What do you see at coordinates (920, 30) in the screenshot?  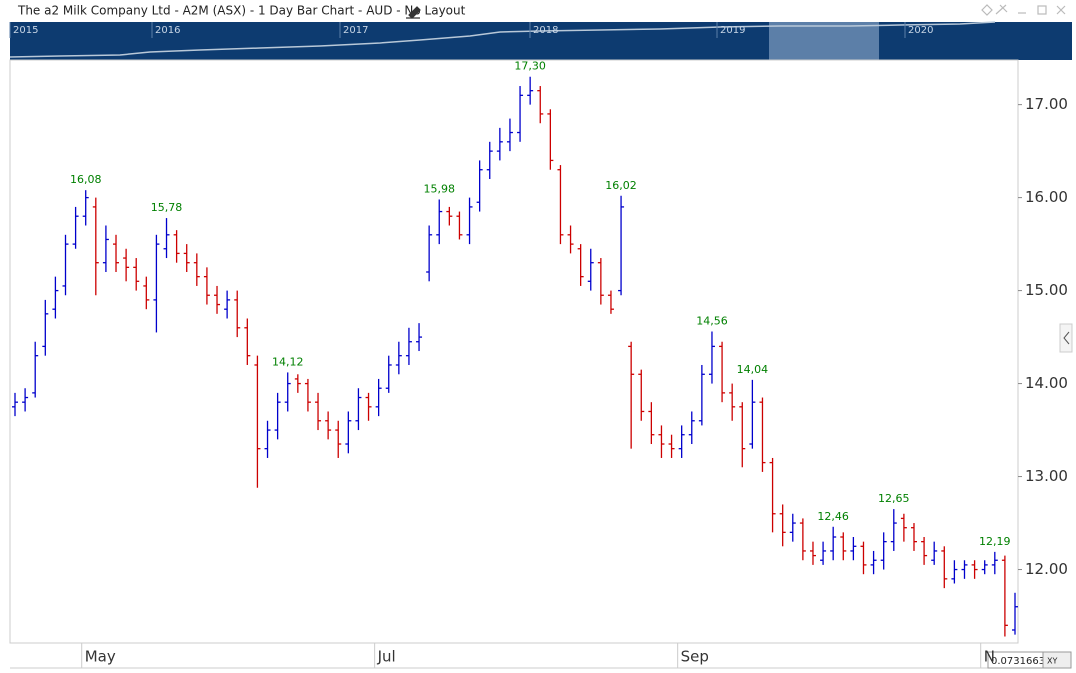 I see `navigator-year: 2020` at bounding box center [920, 30].